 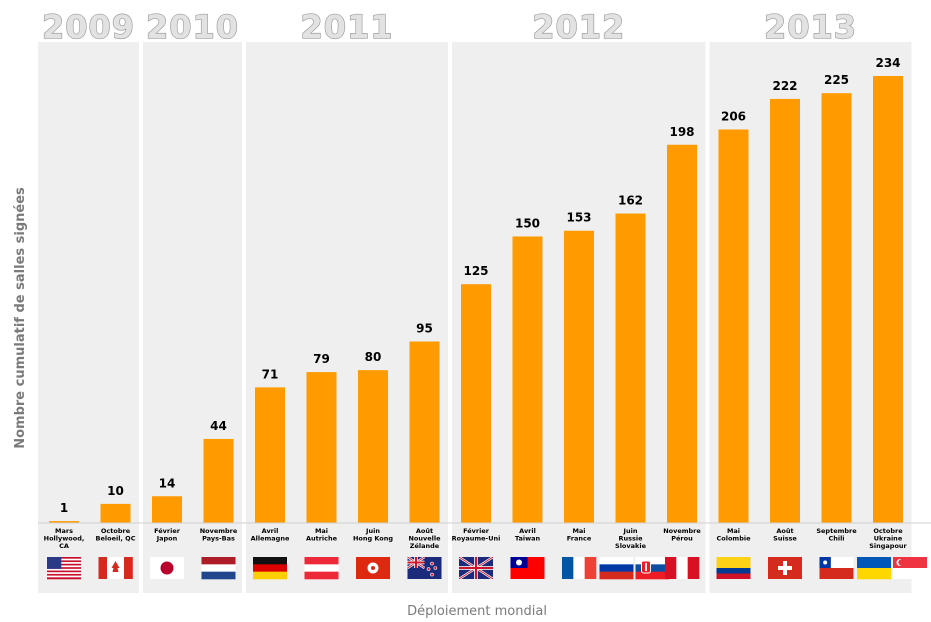 I want to click on value-label: 225, so click(x=836, y=80).